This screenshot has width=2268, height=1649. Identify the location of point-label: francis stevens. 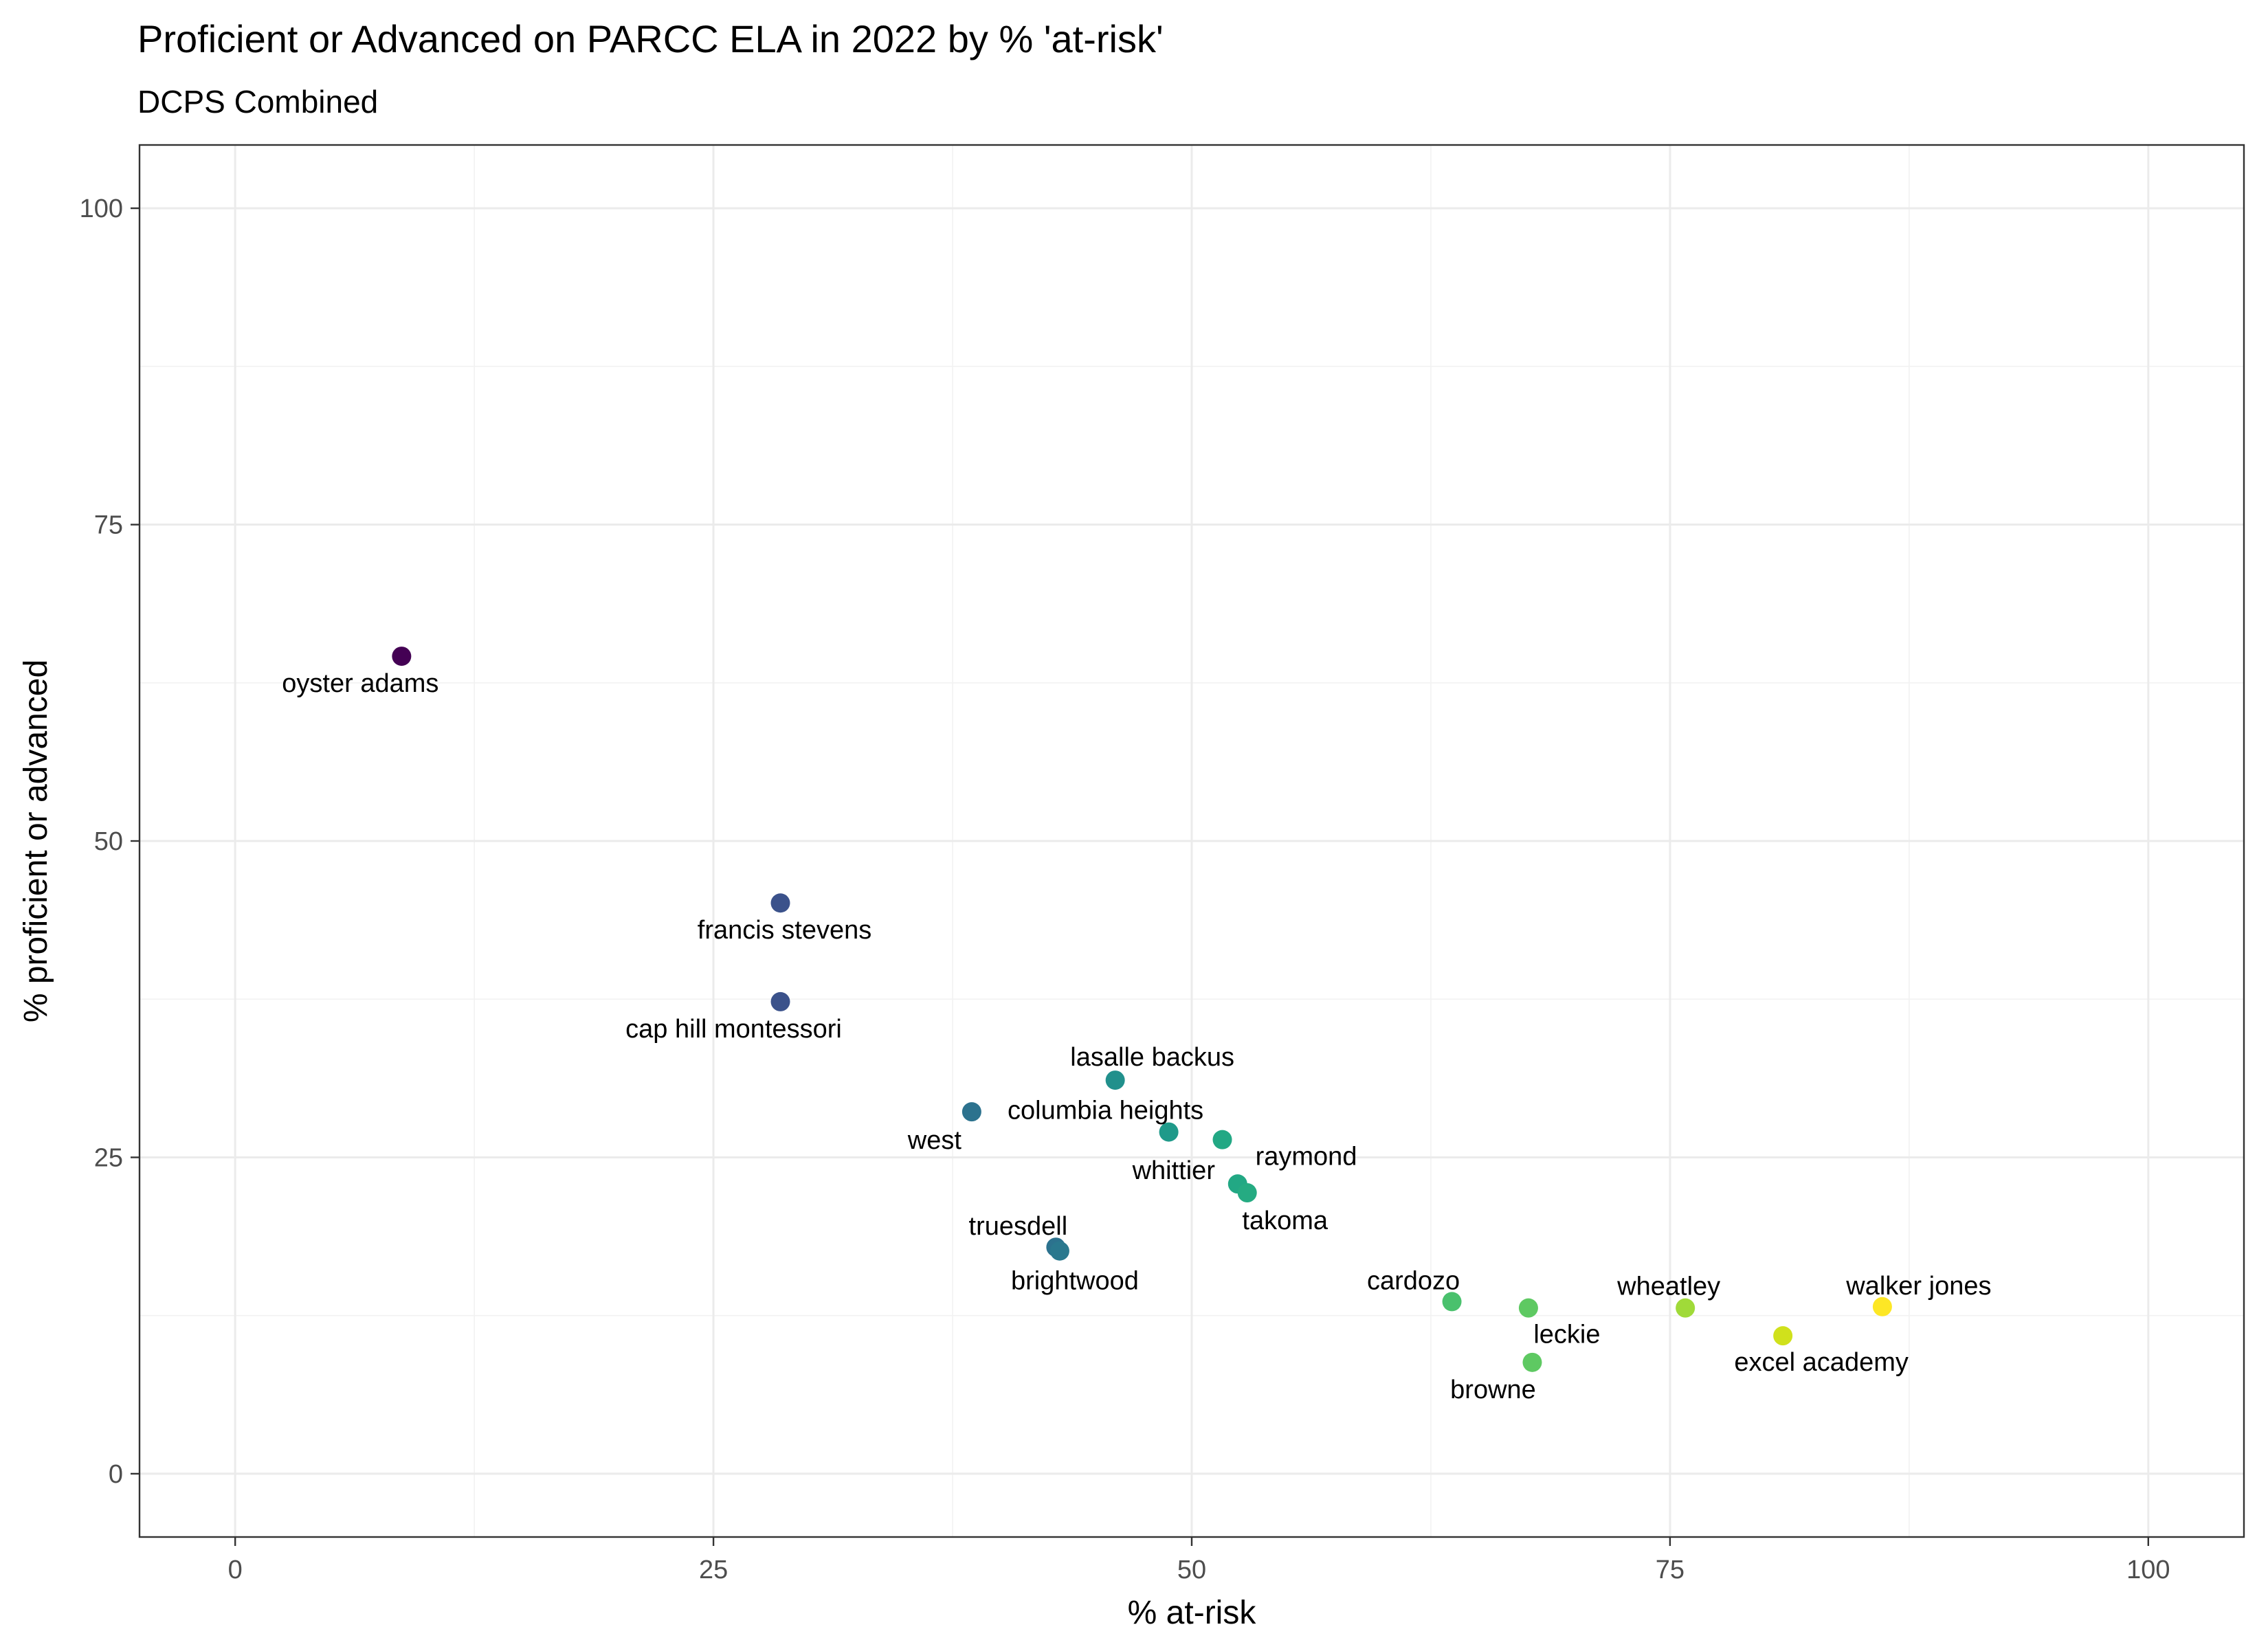
(784, 930).